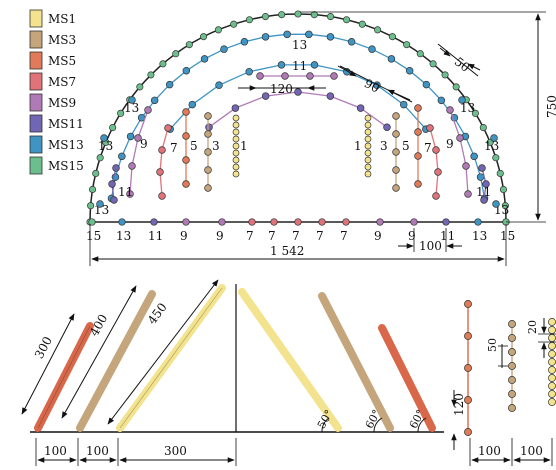 The height and width of the screenshot is (470, 556). What do you see at coordinates (532, 327) in the screenshot?
I see `dim-label-20: 20` at bounding box center [532, 327].